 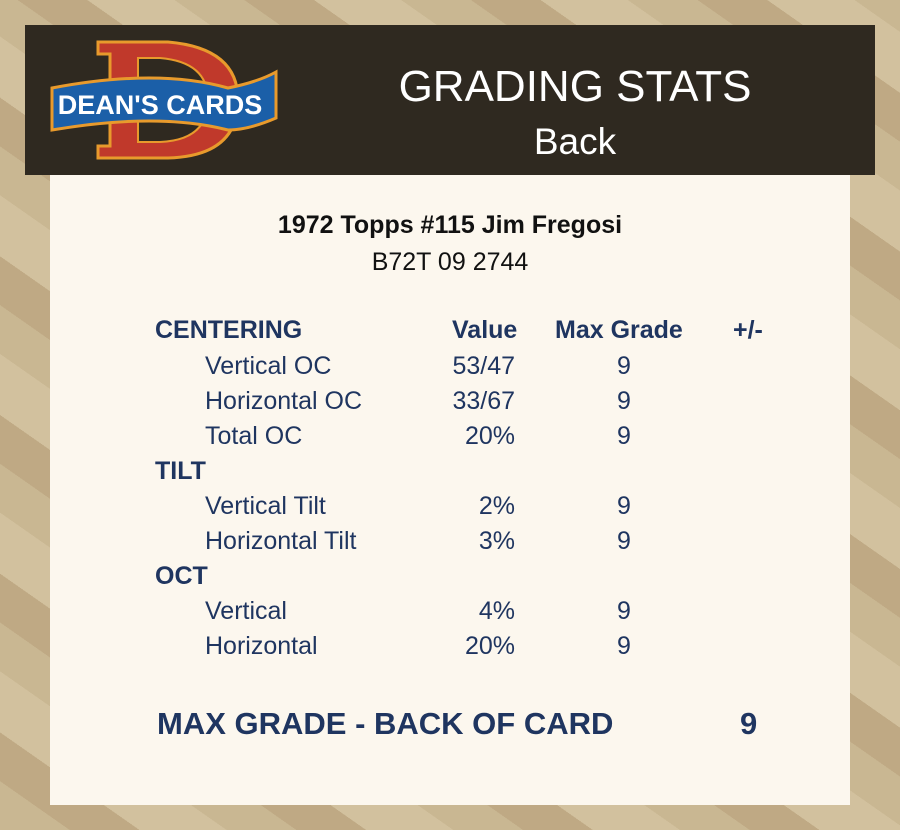 I want to click on section-heading-oct: OCT, so click(x=181, y=576).